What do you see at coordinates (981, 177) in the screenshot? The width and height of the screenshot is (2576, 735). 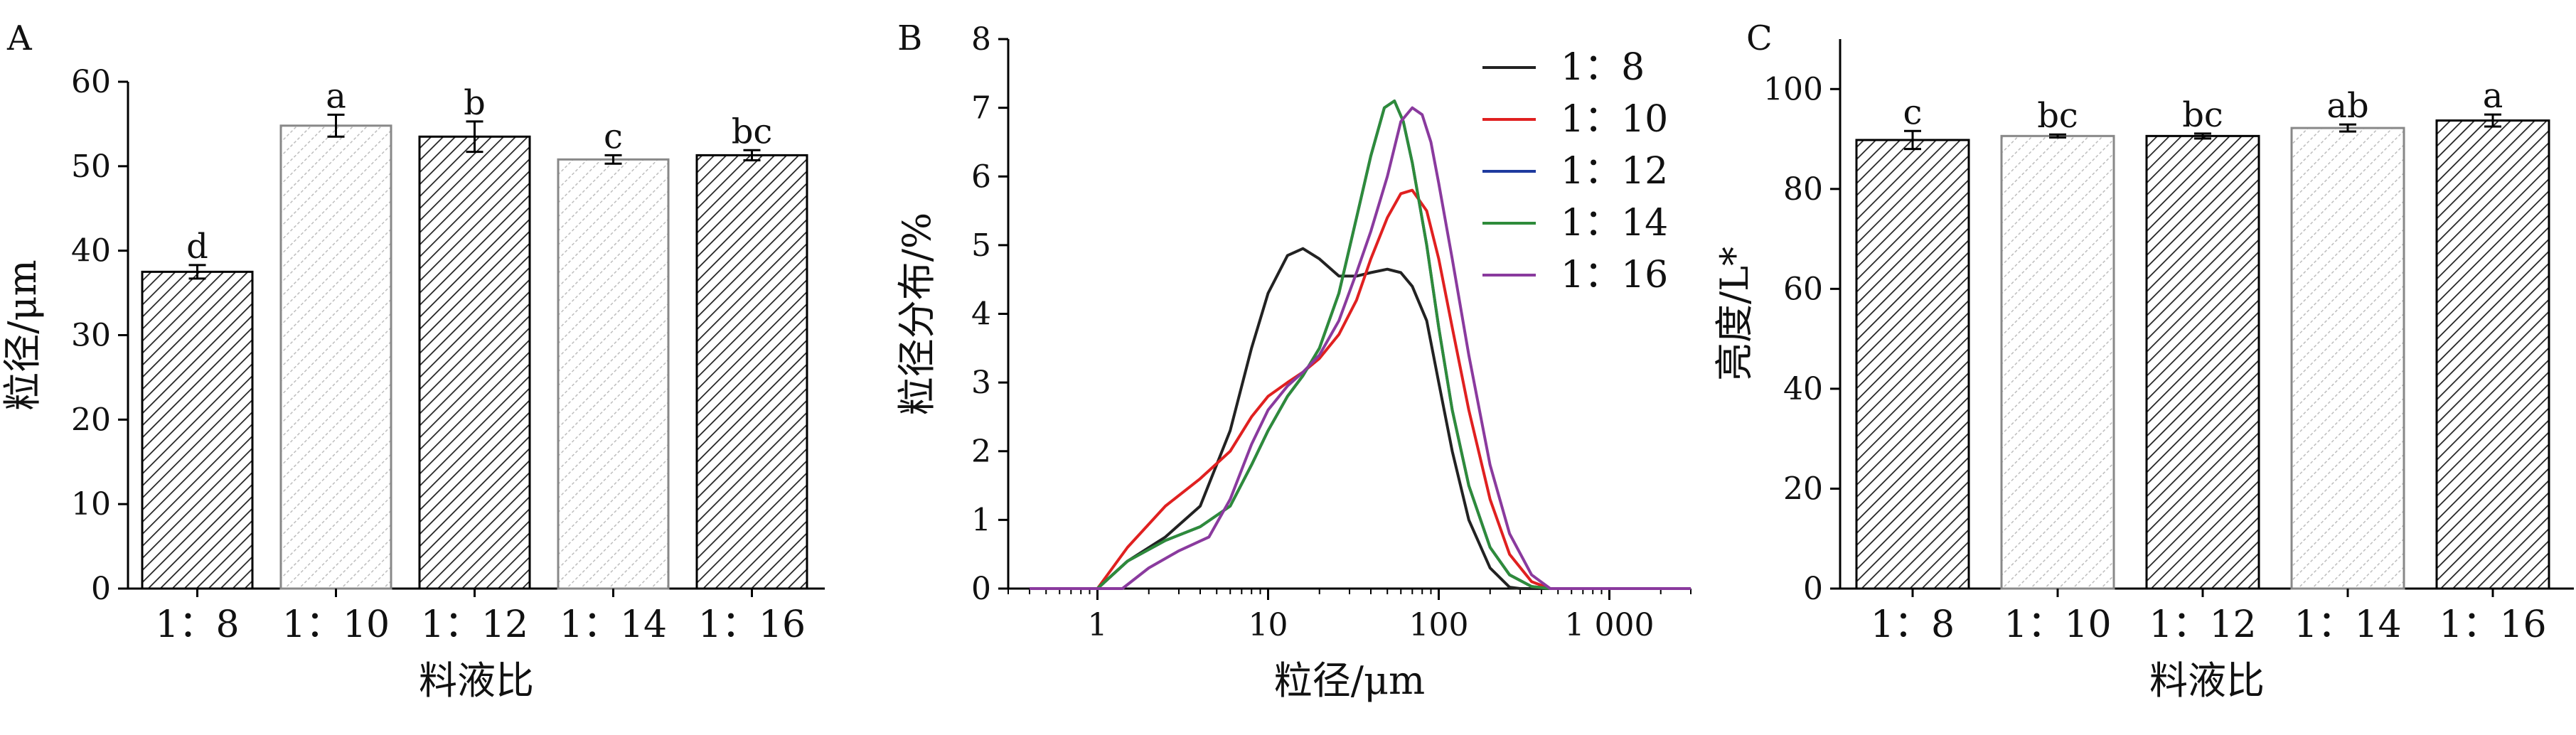 I see `y-tick-label: 6` at bounding box center [981, 177].